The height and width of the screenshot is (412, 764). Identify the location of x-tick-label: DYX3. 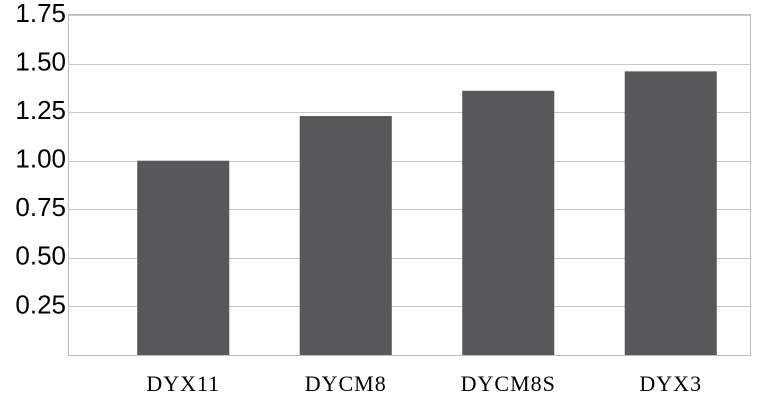
(670, 383).